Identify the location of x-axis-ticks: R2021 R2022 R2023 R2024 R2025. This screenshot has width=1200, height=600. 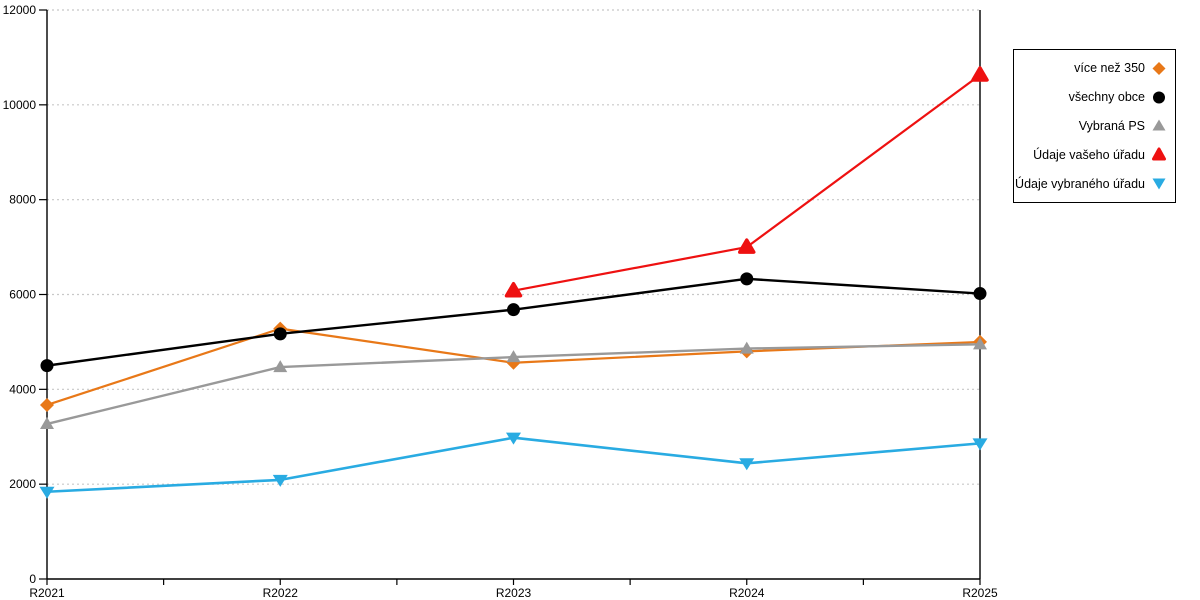
(513, 589).